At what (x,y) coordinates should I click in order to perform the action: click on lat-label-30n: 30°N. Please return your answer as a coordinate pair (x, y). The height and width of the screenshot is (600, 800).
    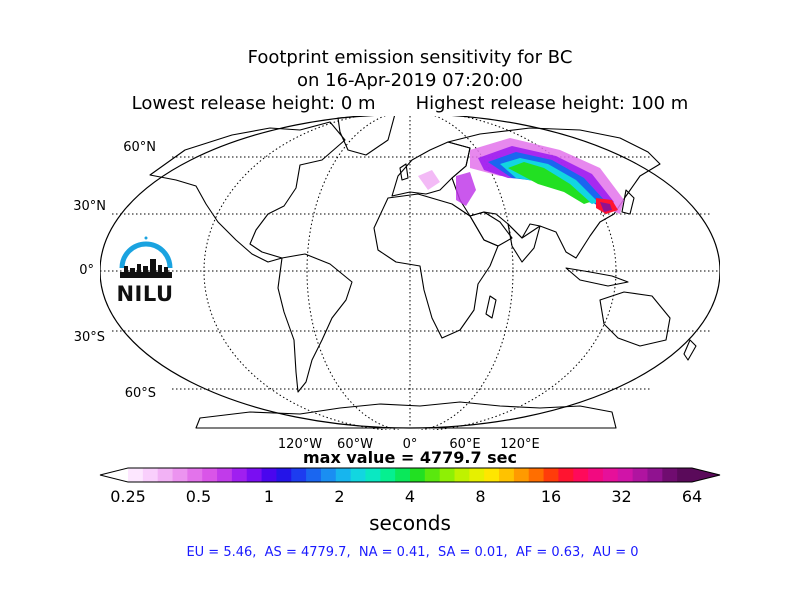
    Looking at the image, I should click on (89, 206).